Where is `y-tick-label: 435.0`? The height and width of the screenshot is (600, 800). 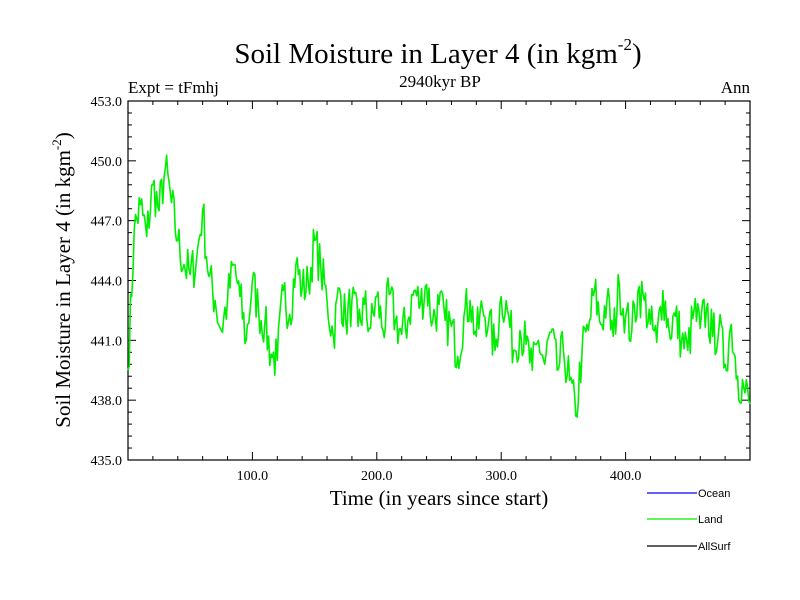
y-tick-label: 435.0 is located at coordinates (107, 461).